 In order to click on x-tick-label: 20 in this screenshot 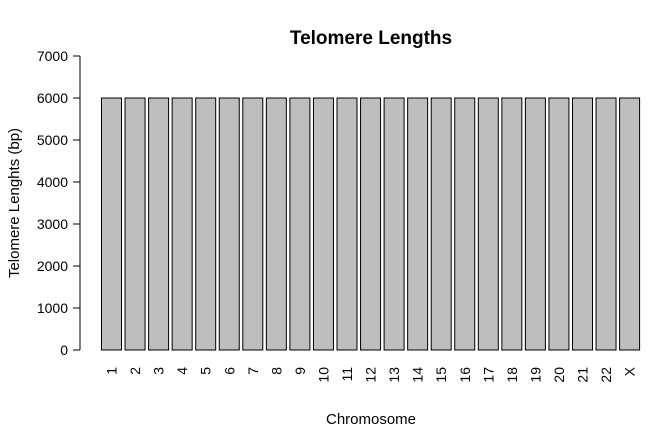, I will do `click(559, 375)`.